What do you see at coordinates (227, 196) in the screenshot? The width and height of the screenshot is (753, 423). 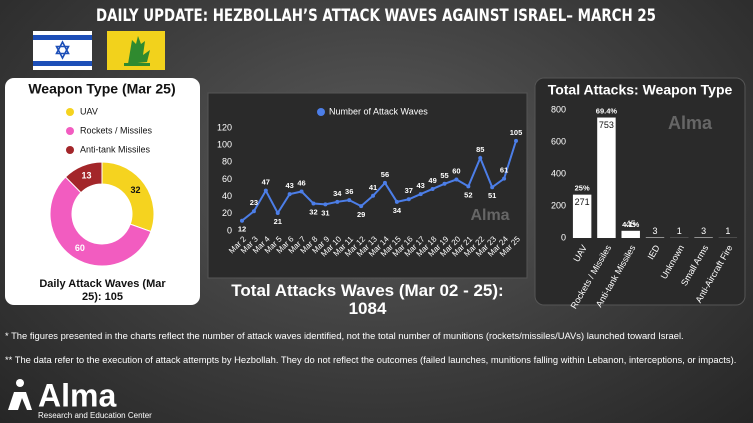 I see `y-tick-label: 40` at bounding box center [227, 196].